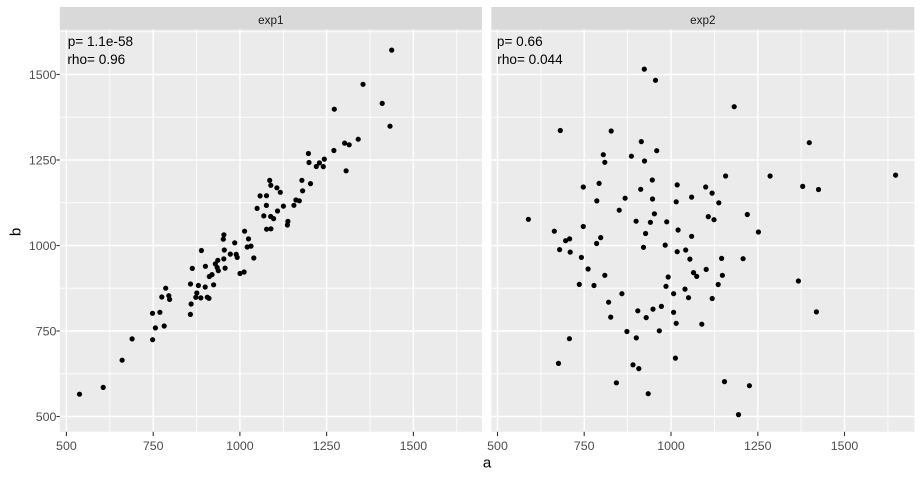 This screenshot has height=478, width=922. Describe the element at coordinates (15, 232) in the screenshot. I see `svg-text: b` at that location.